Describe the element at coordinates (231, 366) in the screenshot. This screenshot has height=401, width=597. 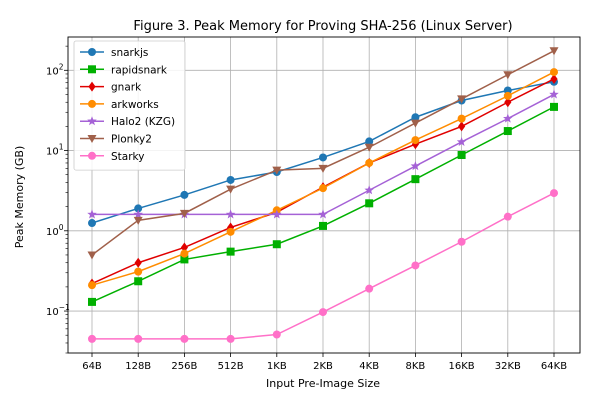
I see `x-tick-label: 512B` at that location.